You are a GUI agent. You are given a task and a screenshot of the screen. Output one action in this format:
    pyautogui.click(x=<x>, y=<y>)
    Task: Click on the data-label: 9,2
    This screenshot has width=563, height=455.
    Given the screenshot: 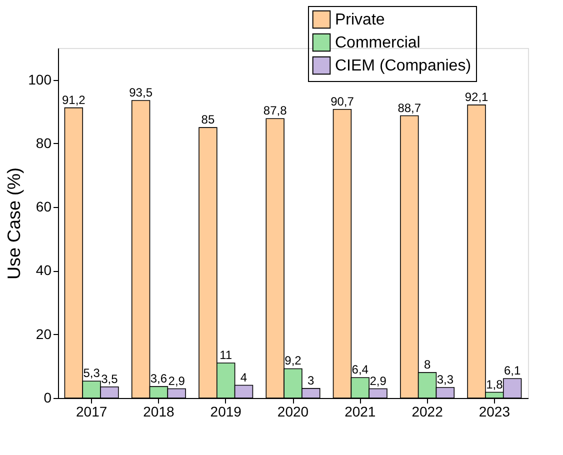 What is the action you would take?
    pyautogui.click(x=293, y=361)
    